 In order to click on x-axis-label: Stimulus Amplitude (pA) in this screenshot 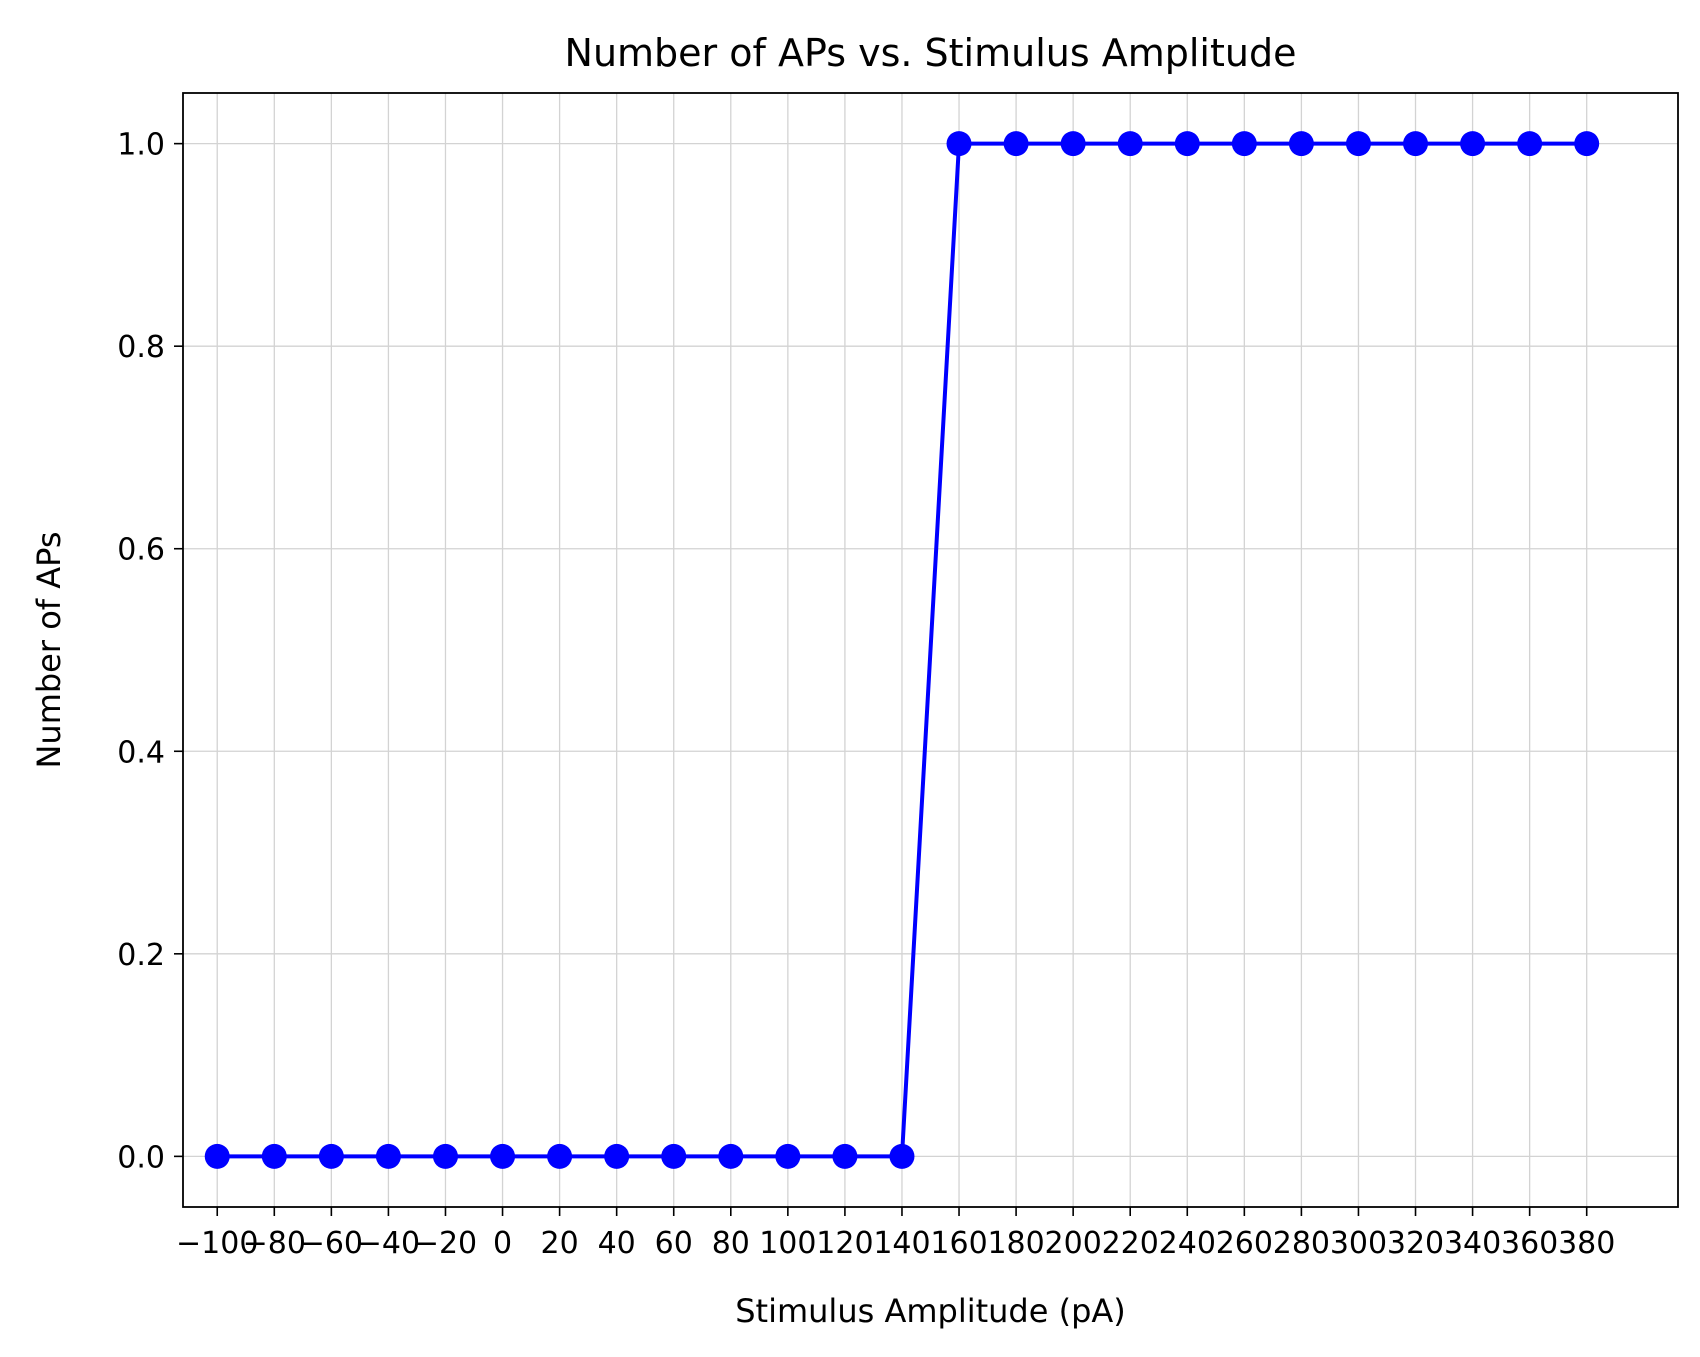, I will do `click(930, 1311)`.